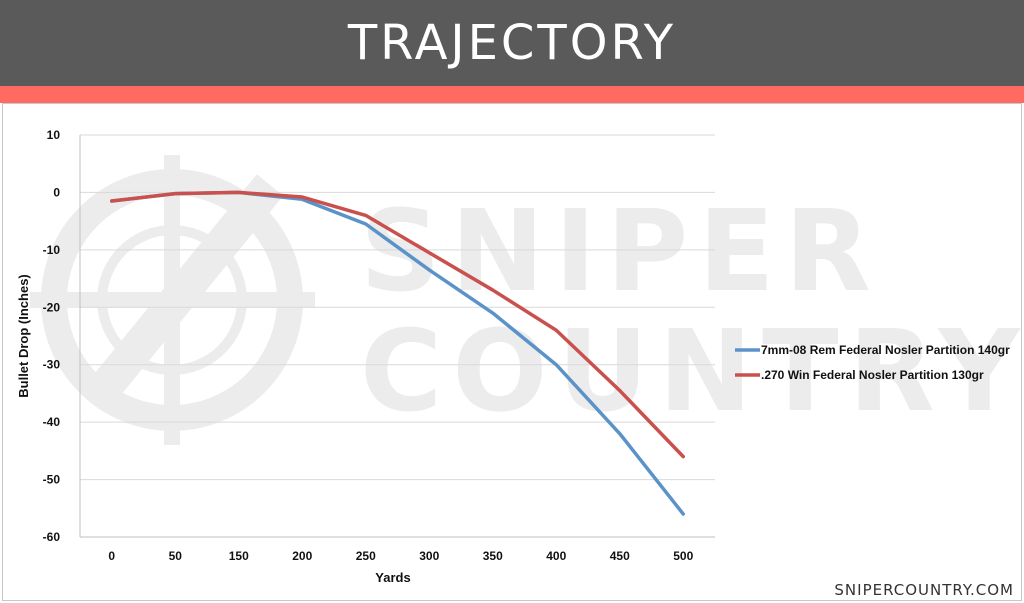  What do you see at coordinates (302, 556) in the screenshot?
I see `x-tick-label: 200` at bounding box center [302, 556].